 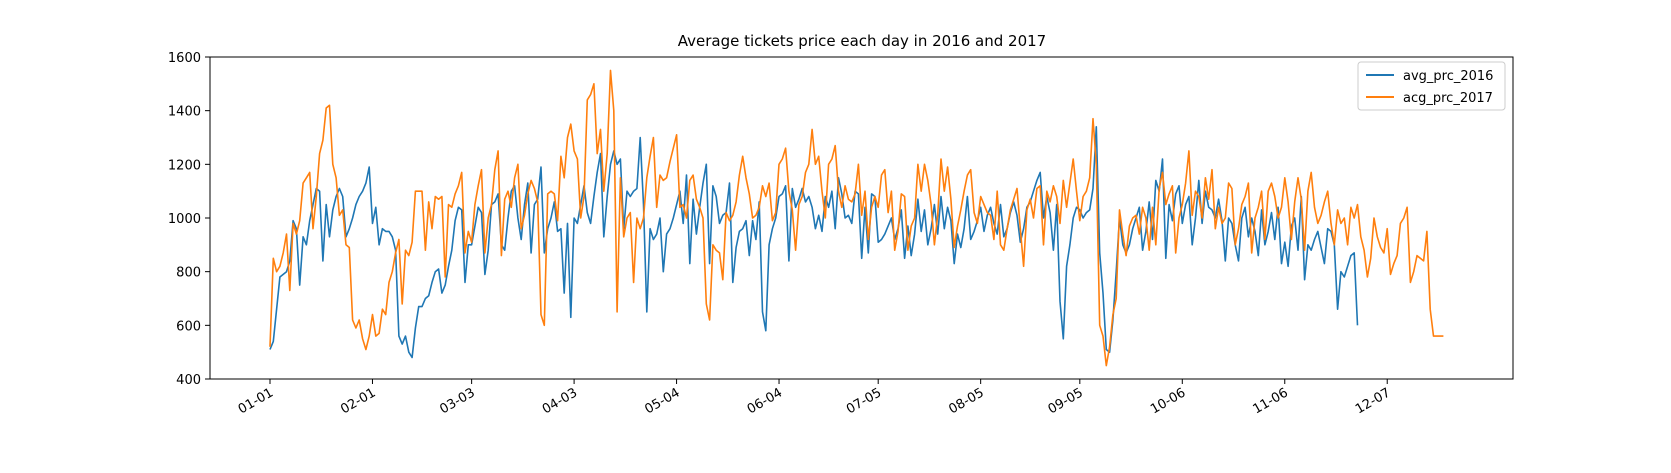 I want to click on y-tick-label: 400, so click(x=188, y=380).